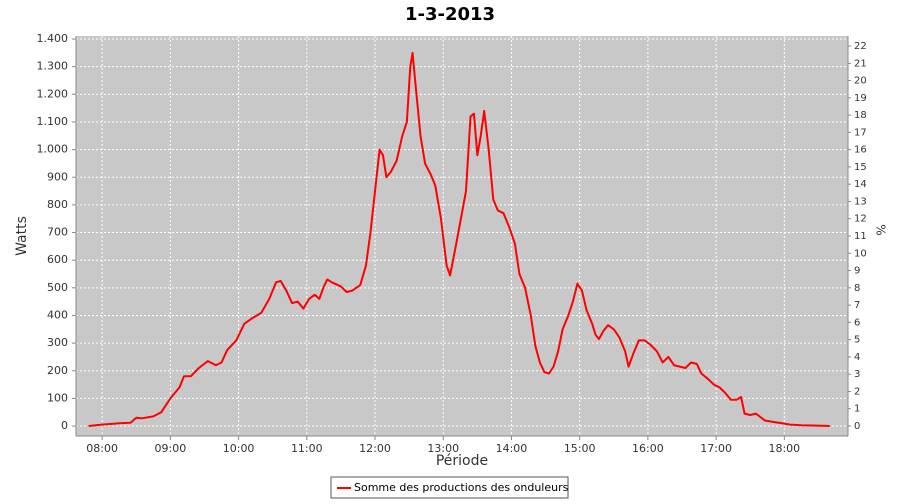  Describe the element at coordinates (857, 426) in the screenshot. I see `y2-tick-label: 0` at that location.